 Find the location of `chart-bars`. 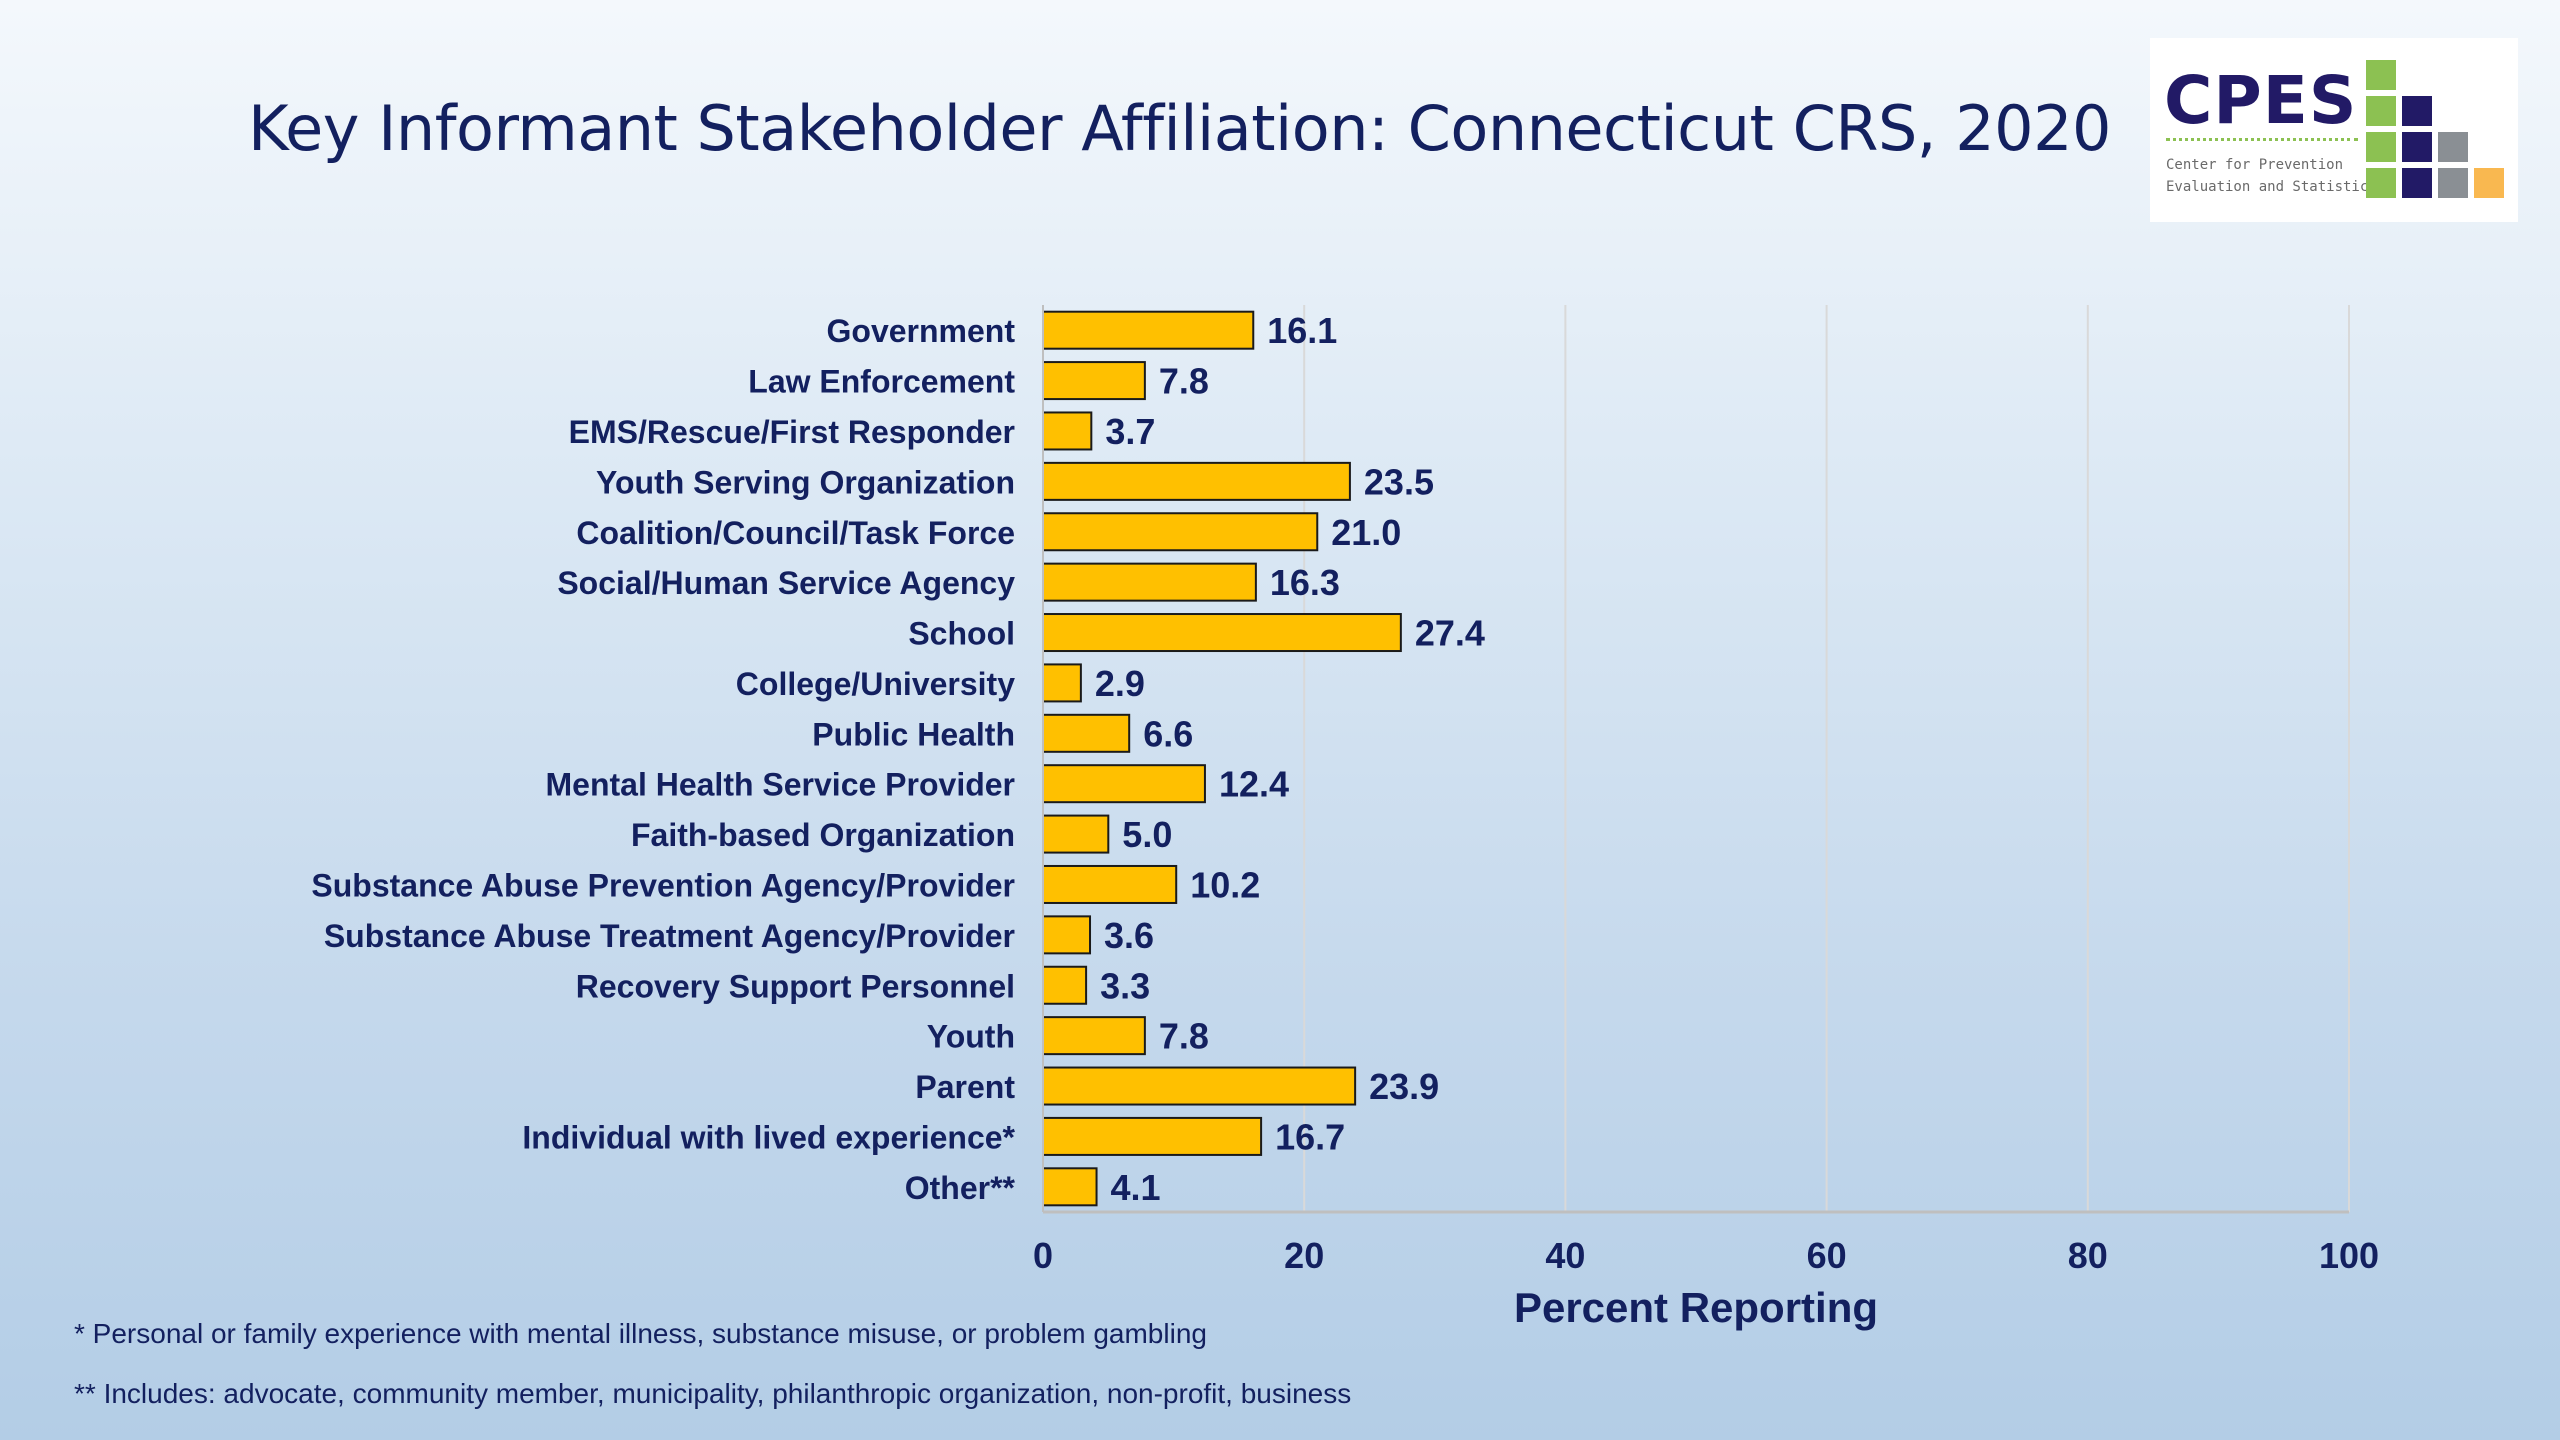

chart-bars is located at coordinates (1222, 758).